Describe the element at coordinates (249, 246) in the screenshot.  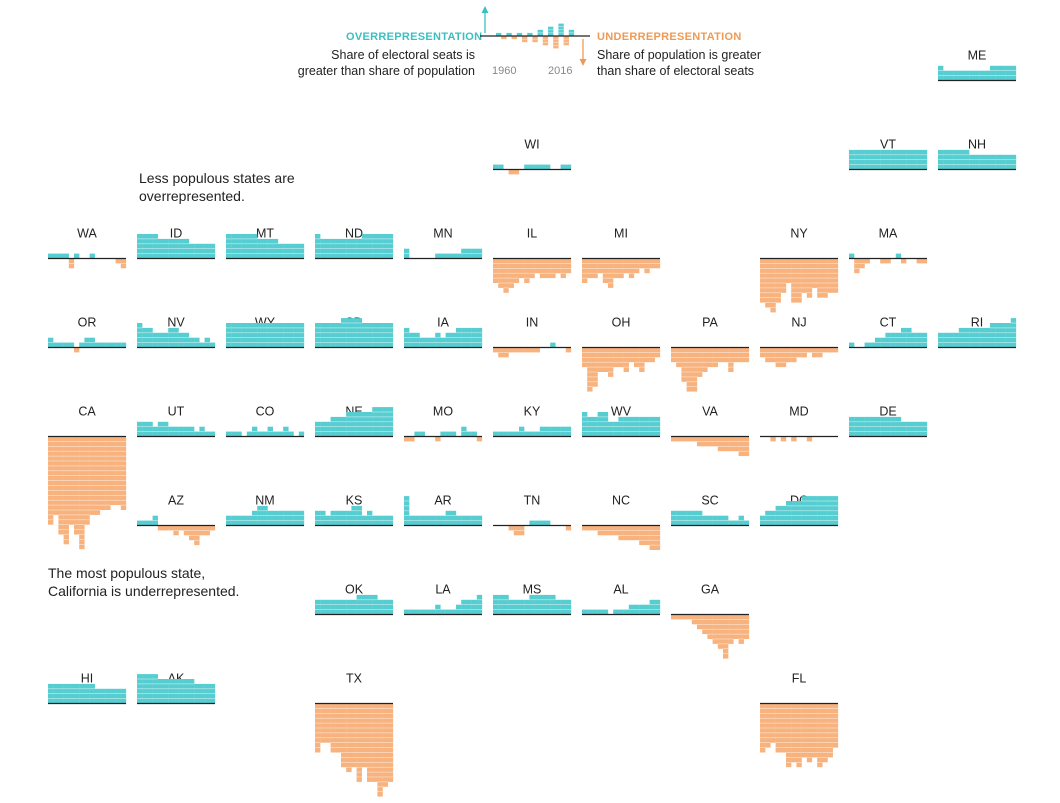
I see `state-mt-bar` at that location.